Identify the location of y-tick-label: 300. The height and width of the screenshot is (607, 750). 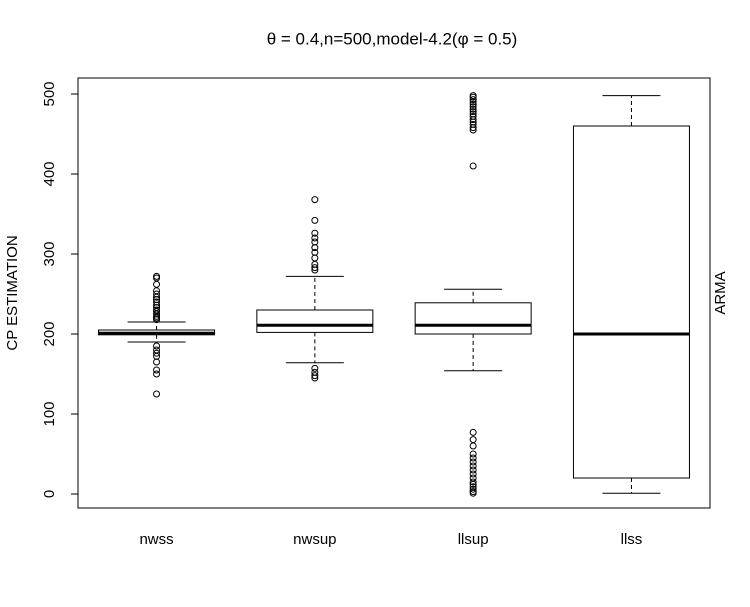
(49, 253).